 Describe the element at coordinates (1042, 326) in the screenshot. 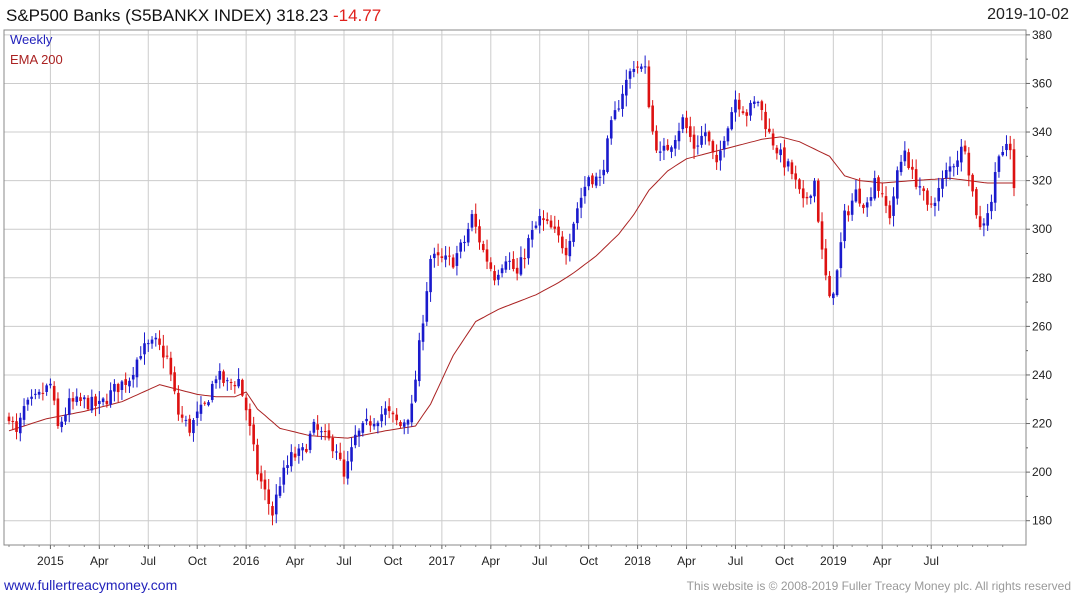

I see `y-tick-label: 260` at that location.